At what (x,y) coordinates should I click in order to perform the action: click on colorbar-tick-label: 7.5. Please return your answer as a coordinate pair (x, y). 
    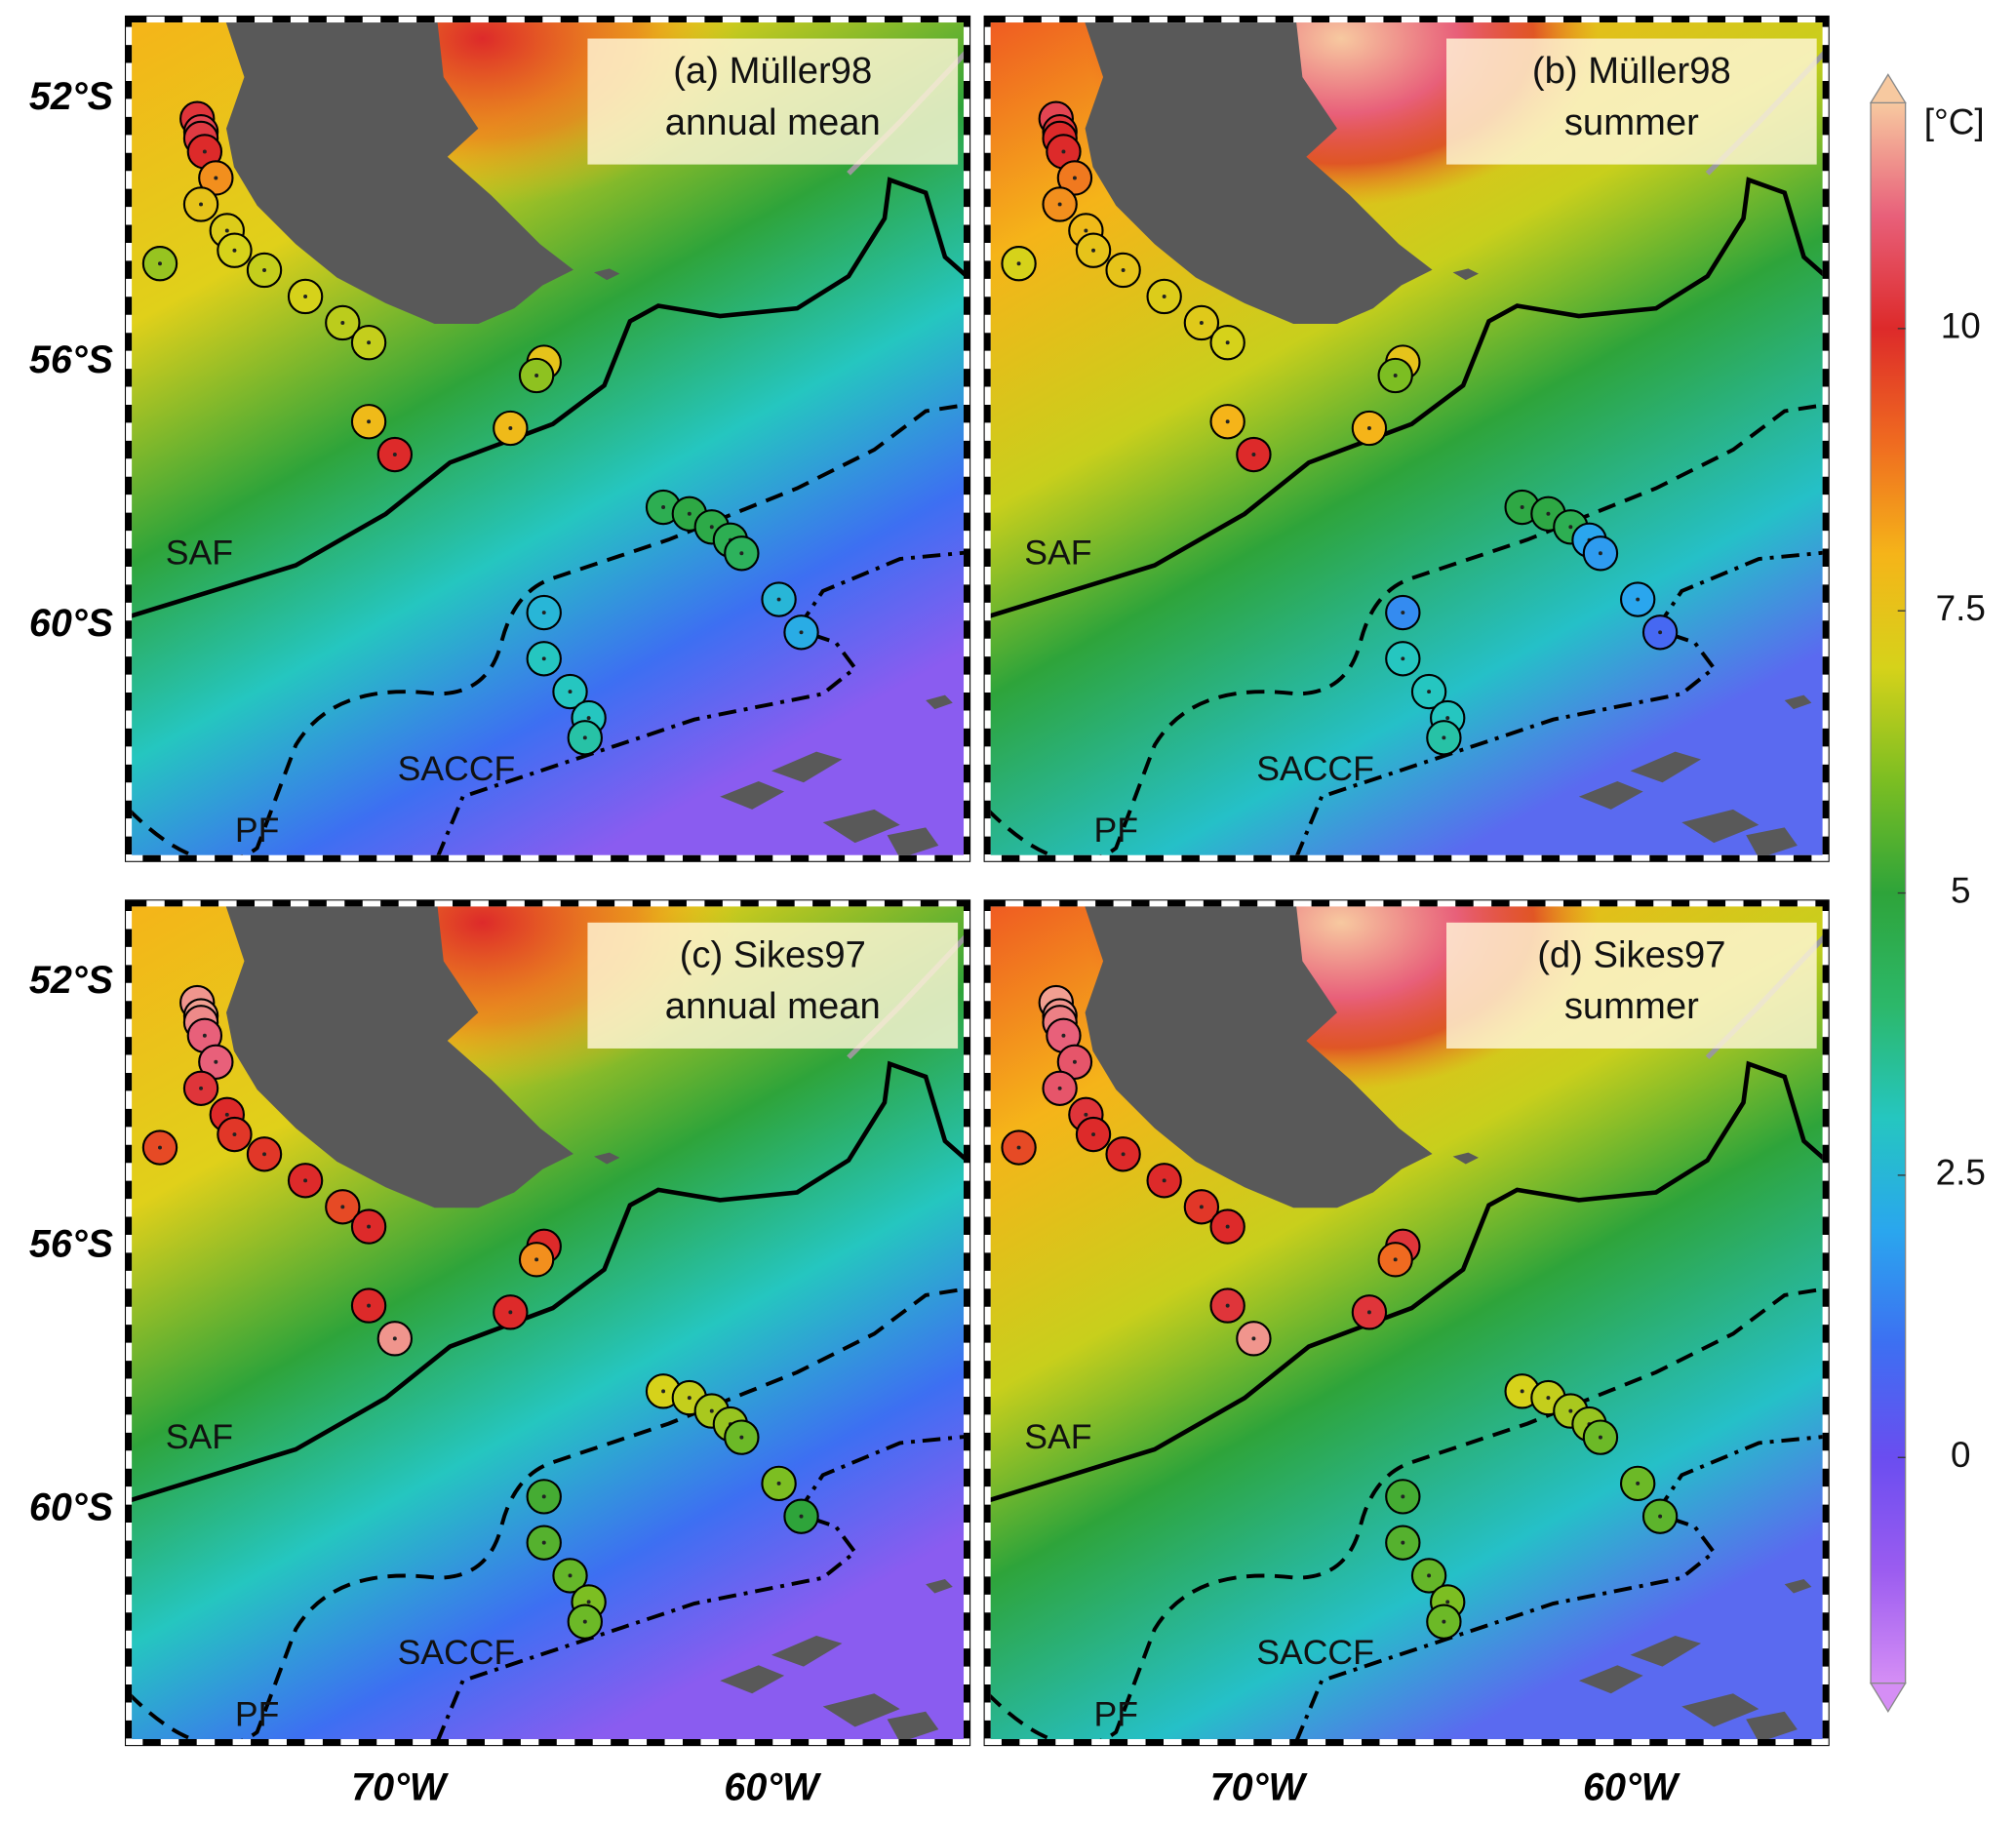
    Looking at the image, I should click on (1961, 608).